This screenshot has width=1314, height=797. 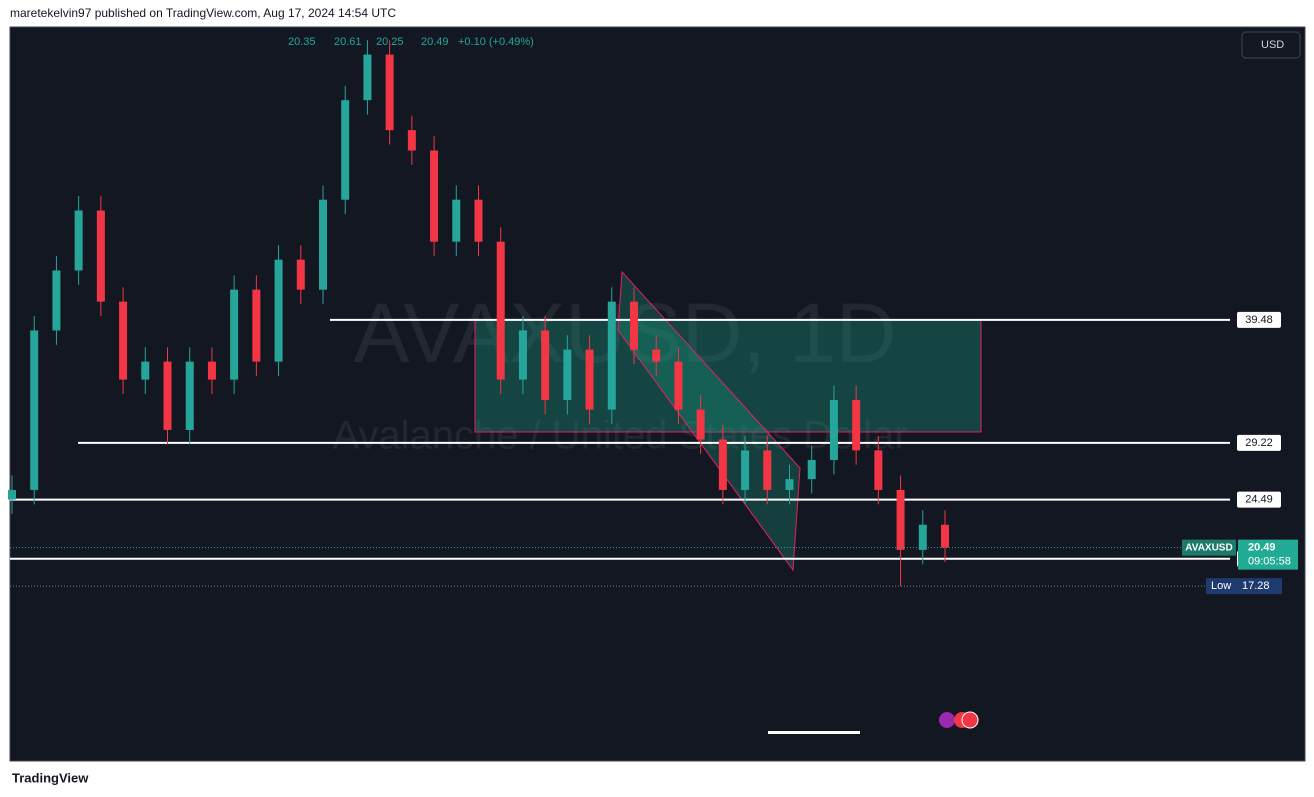 What do you see at coordinates (496, 42) in the screenshot?
I see `ohlc-value: +0.10 (+0.49%)` at bounding box center [496, 42].